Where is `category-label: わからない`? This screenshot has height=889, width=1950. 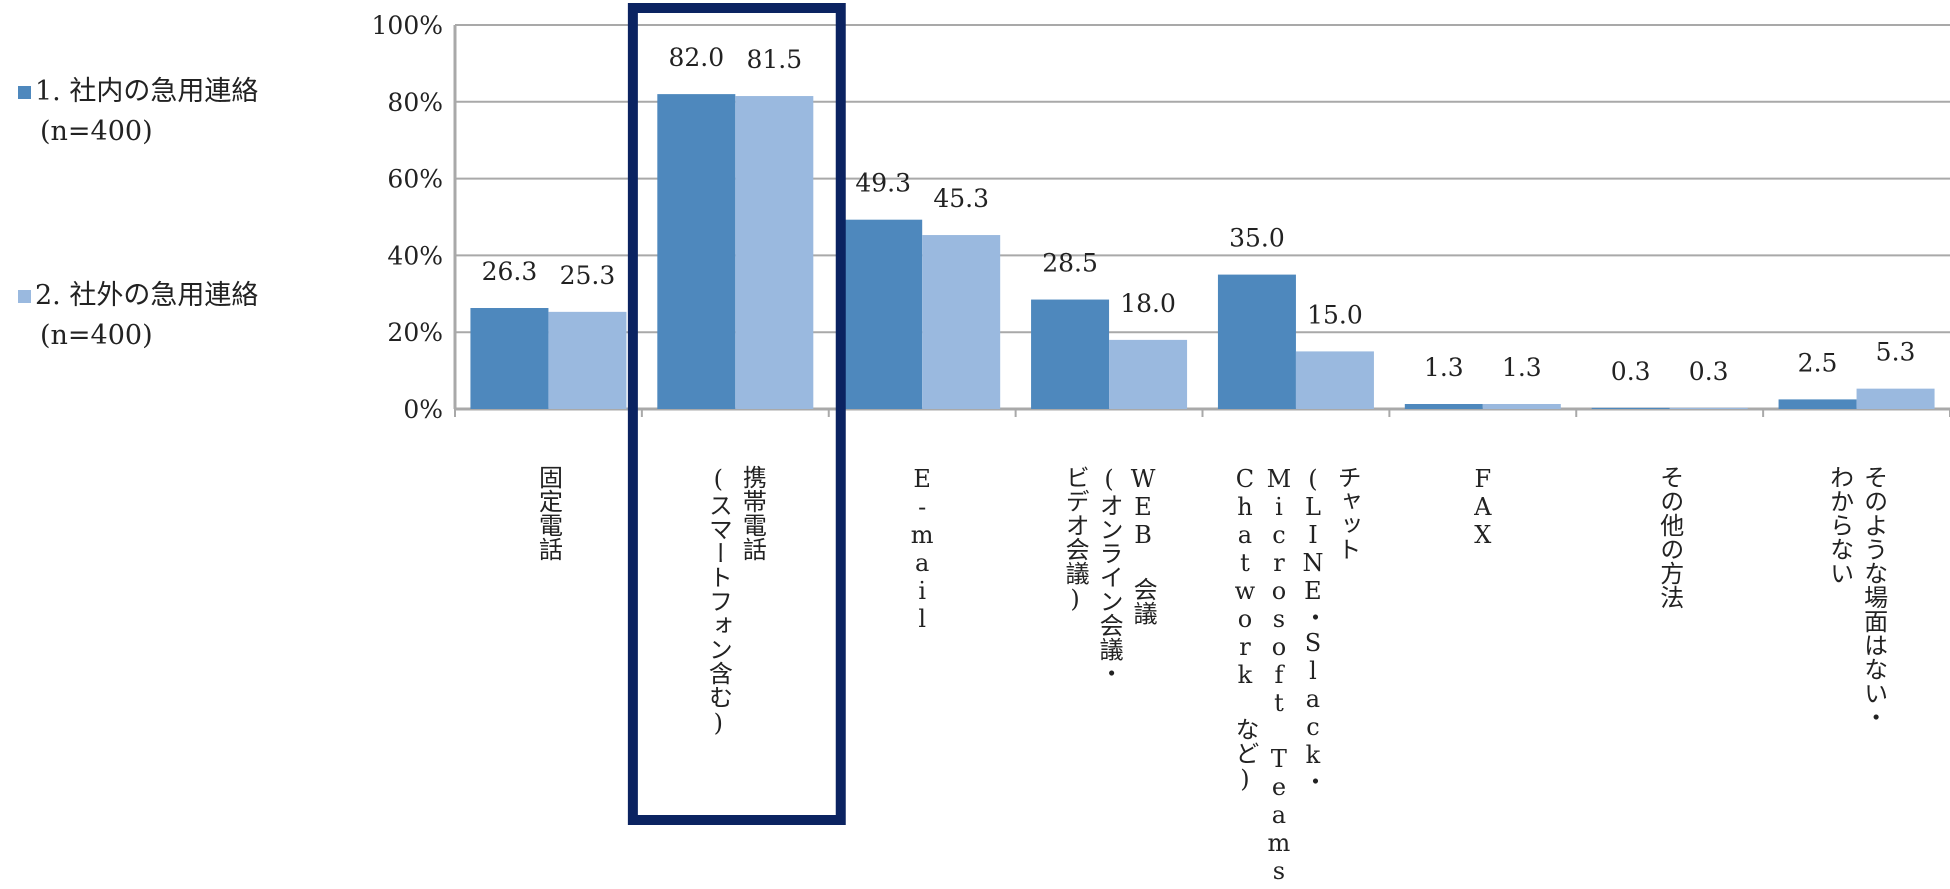
category-label: わからない is located at coordinates (1840, 525).